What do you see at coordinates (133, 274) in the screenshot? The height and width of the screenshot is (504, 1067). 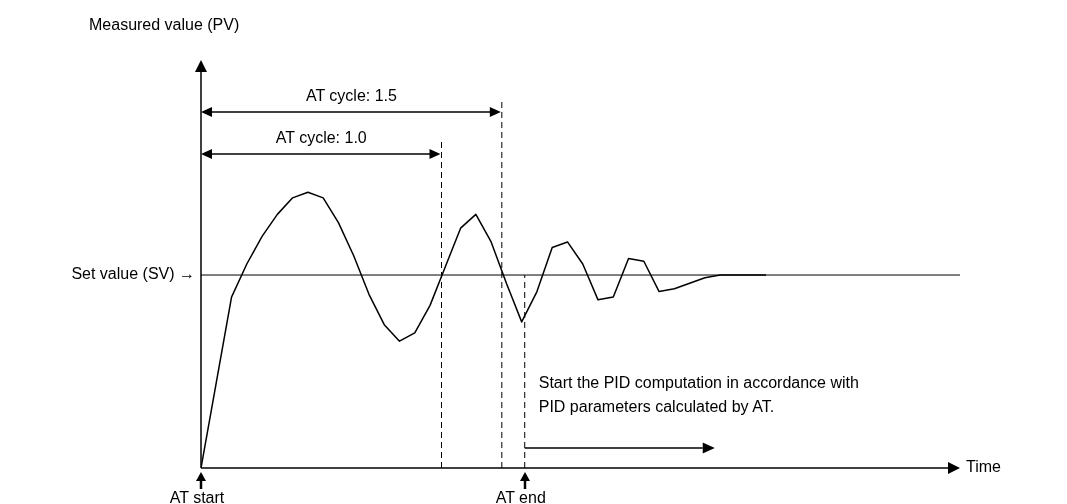 I see `ref-line-label: Set value (SV) →` at bounding box center [133, 274].